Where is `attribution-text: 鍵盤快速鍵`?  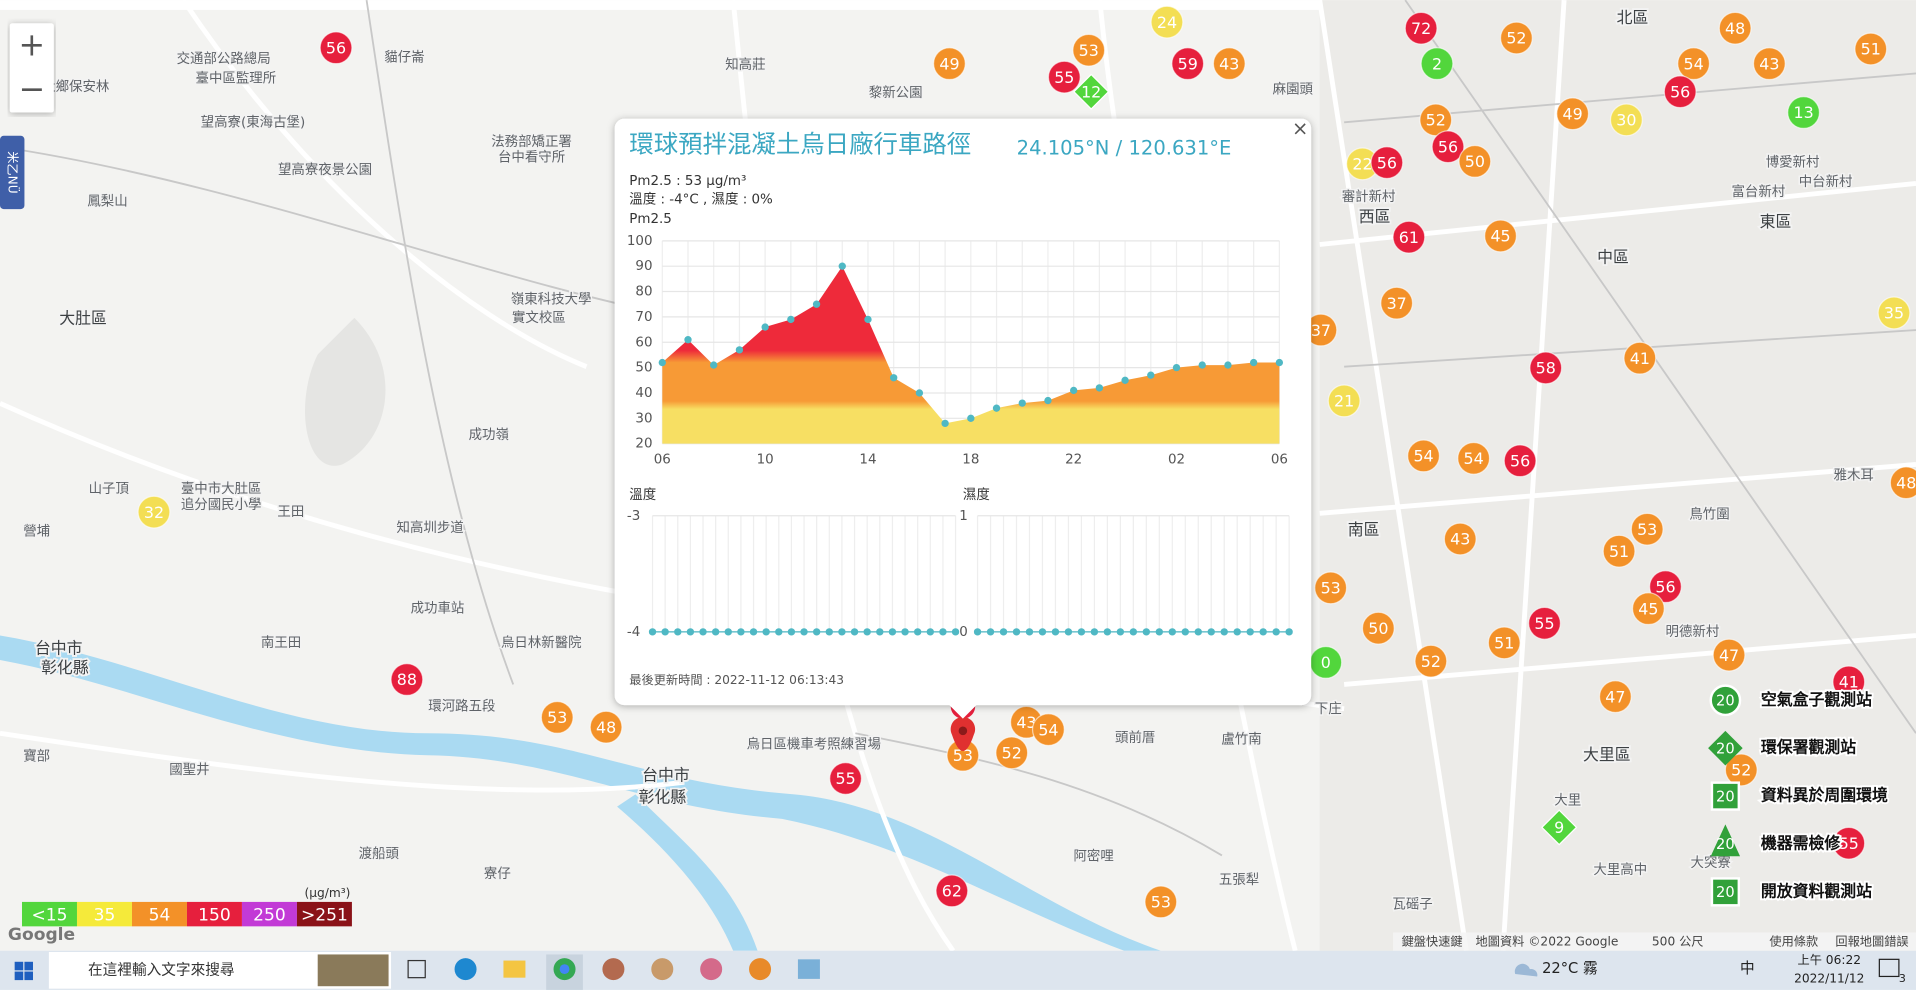
attribution-text: 鍵盤快速鍵 is located at coordinates (1432, 941).